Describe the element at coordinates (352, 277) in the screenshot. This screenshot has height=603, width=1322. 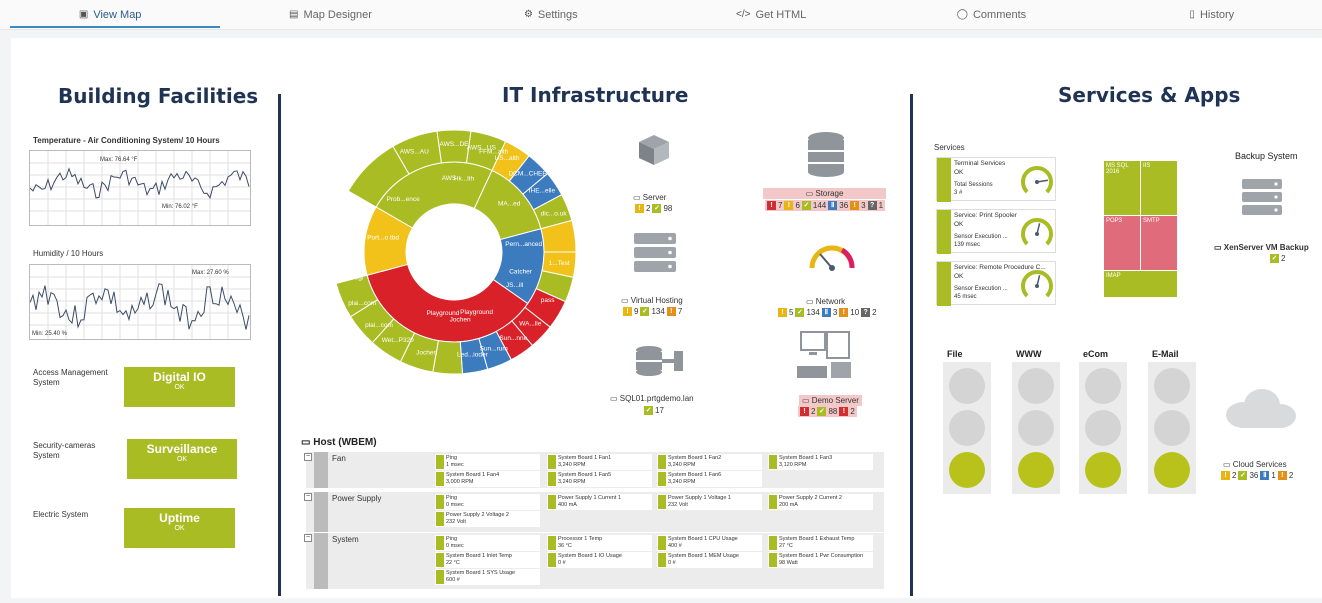
I see `sunburst-label: go...regi` at that location.